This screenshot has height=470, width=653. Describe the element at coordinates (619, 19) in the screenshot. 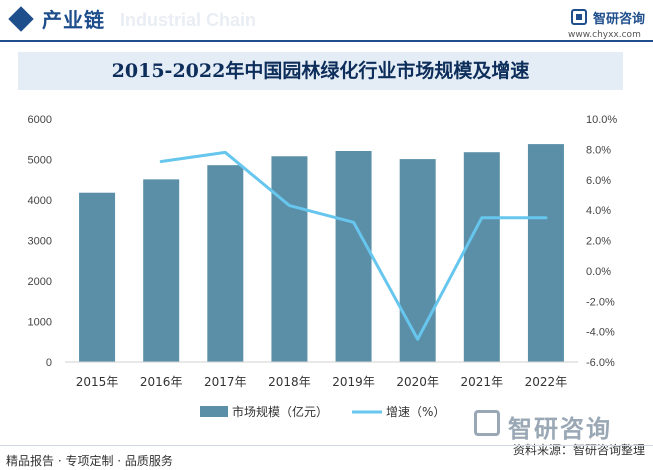

I see `brand-name: 智研咨询` at that location.